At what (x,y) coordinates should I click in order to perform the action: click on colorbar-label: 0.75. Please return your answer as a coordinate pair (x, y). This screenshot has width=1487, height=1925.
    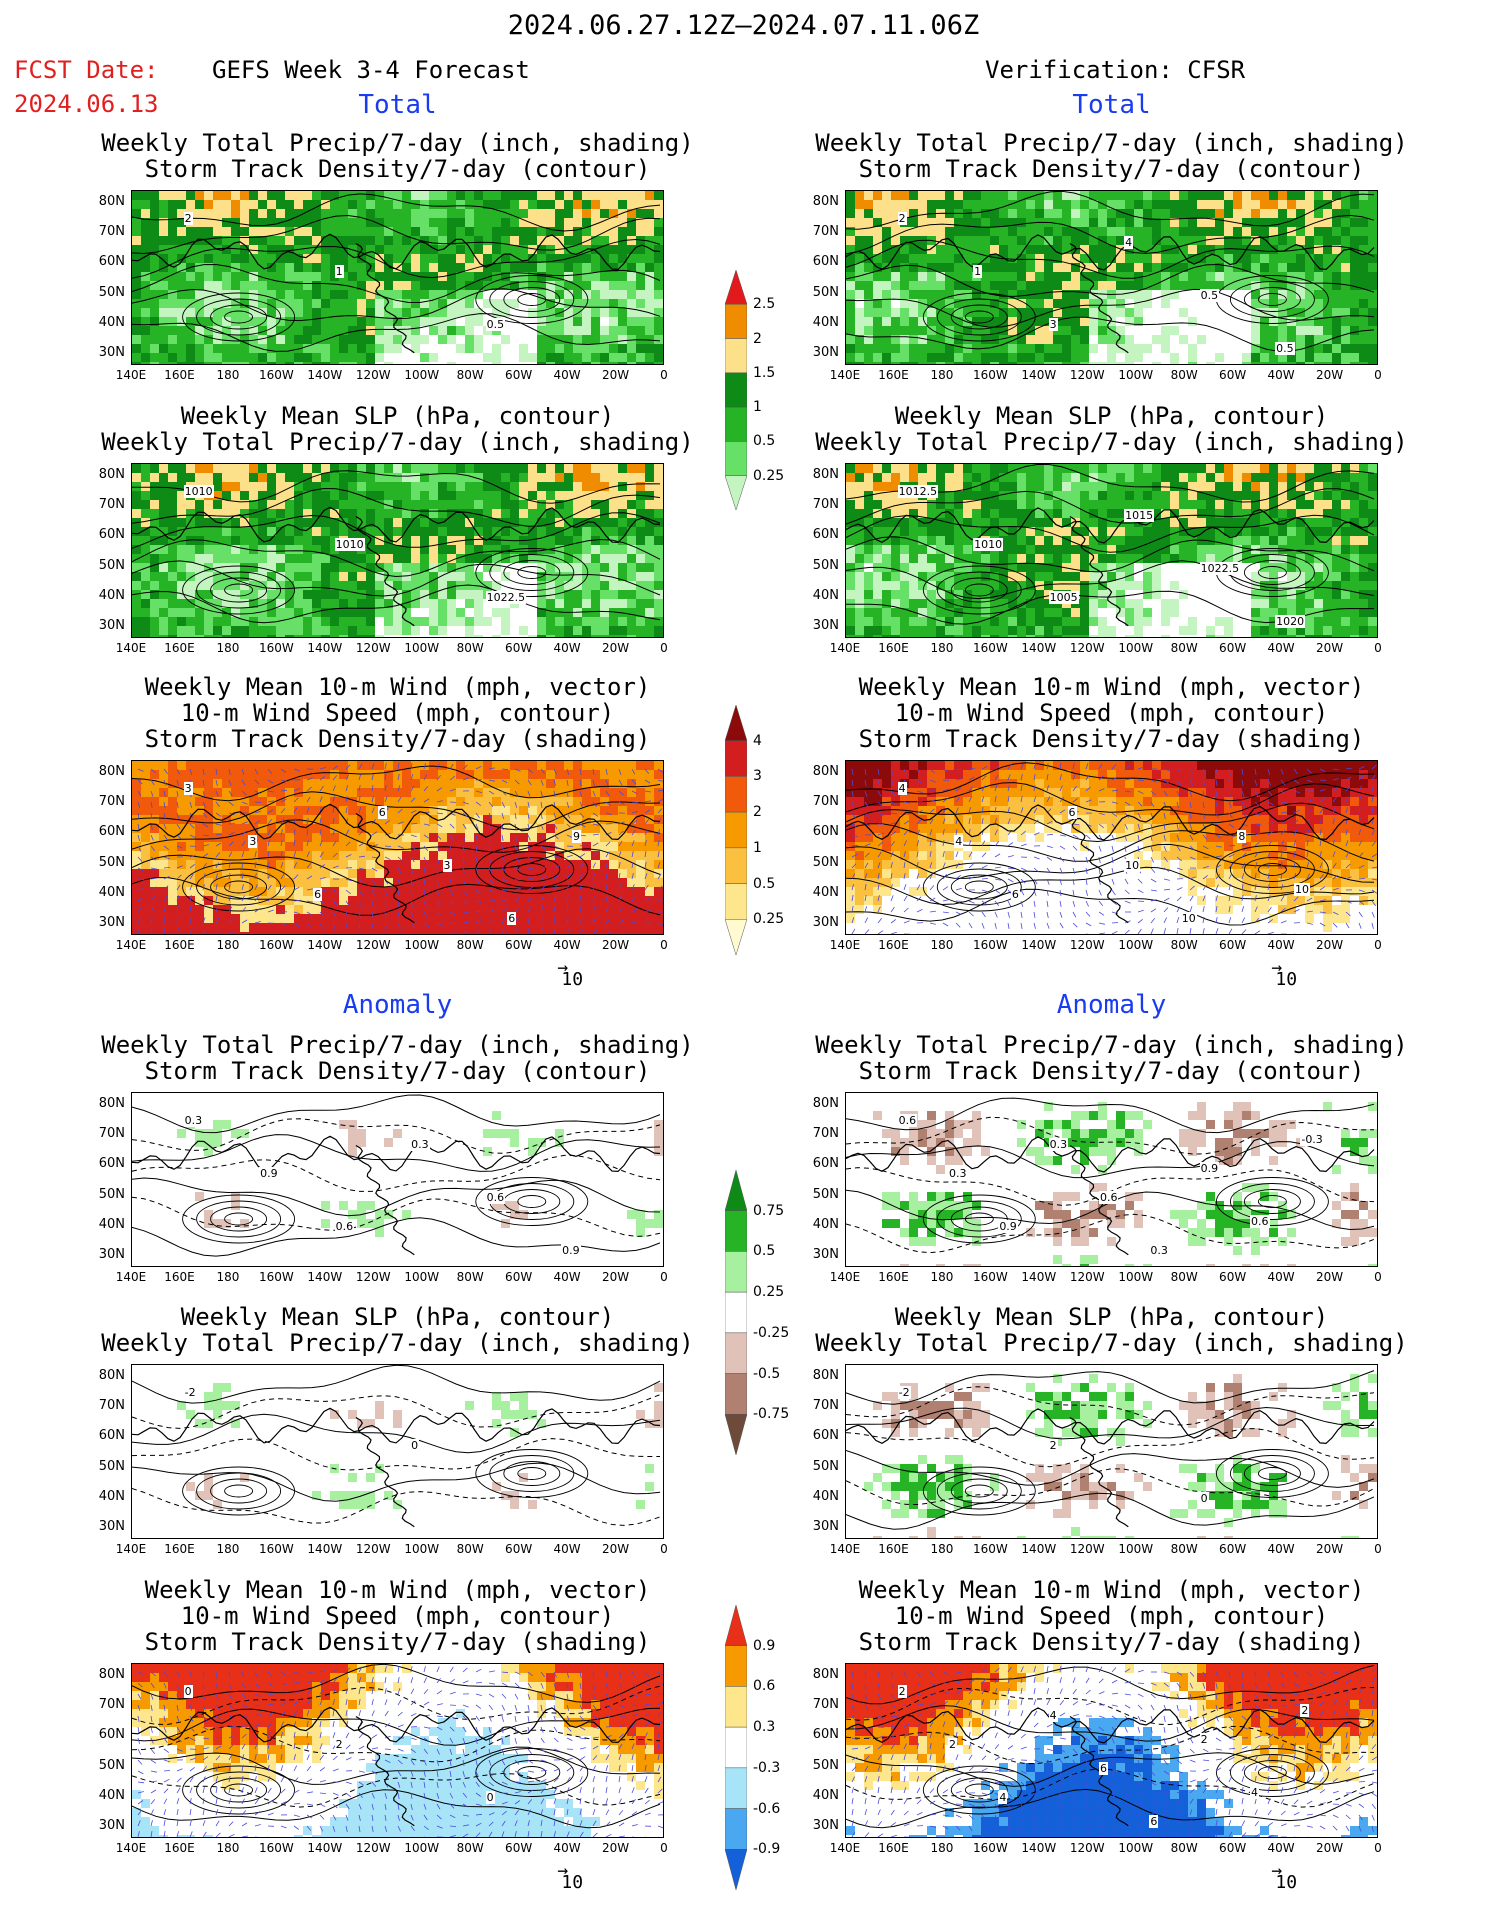
    Looking at the image, I should click on (769, 1210).